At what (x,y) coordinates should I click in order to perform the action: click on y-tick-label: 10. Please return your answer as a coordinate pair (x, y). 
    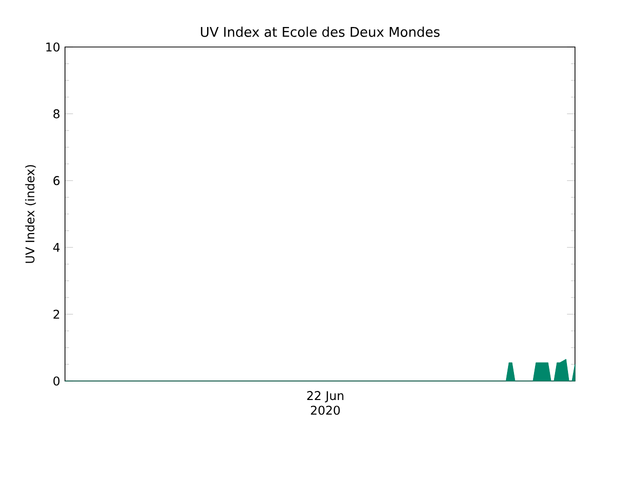
    Looking at the image, I should click on (53, 47).